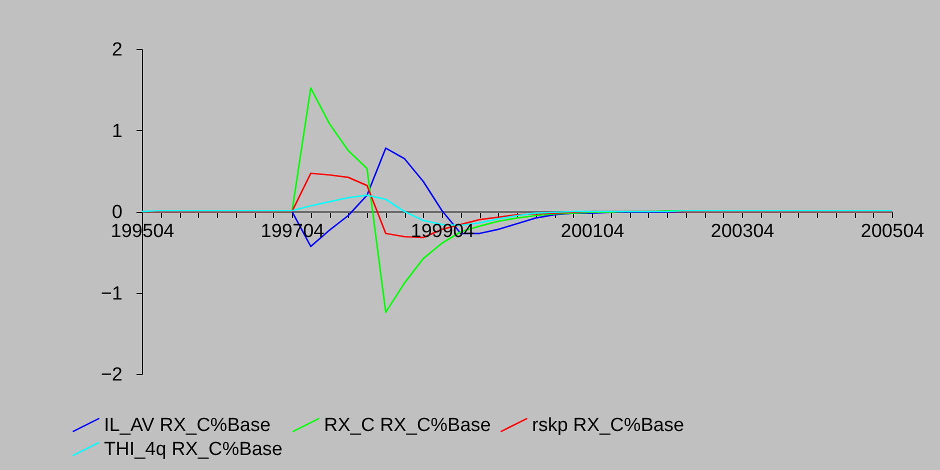  Describe the element at coordinates (608, 425) in the screenshot. I see `legend-label: rskp RX_C%Base` at that location.